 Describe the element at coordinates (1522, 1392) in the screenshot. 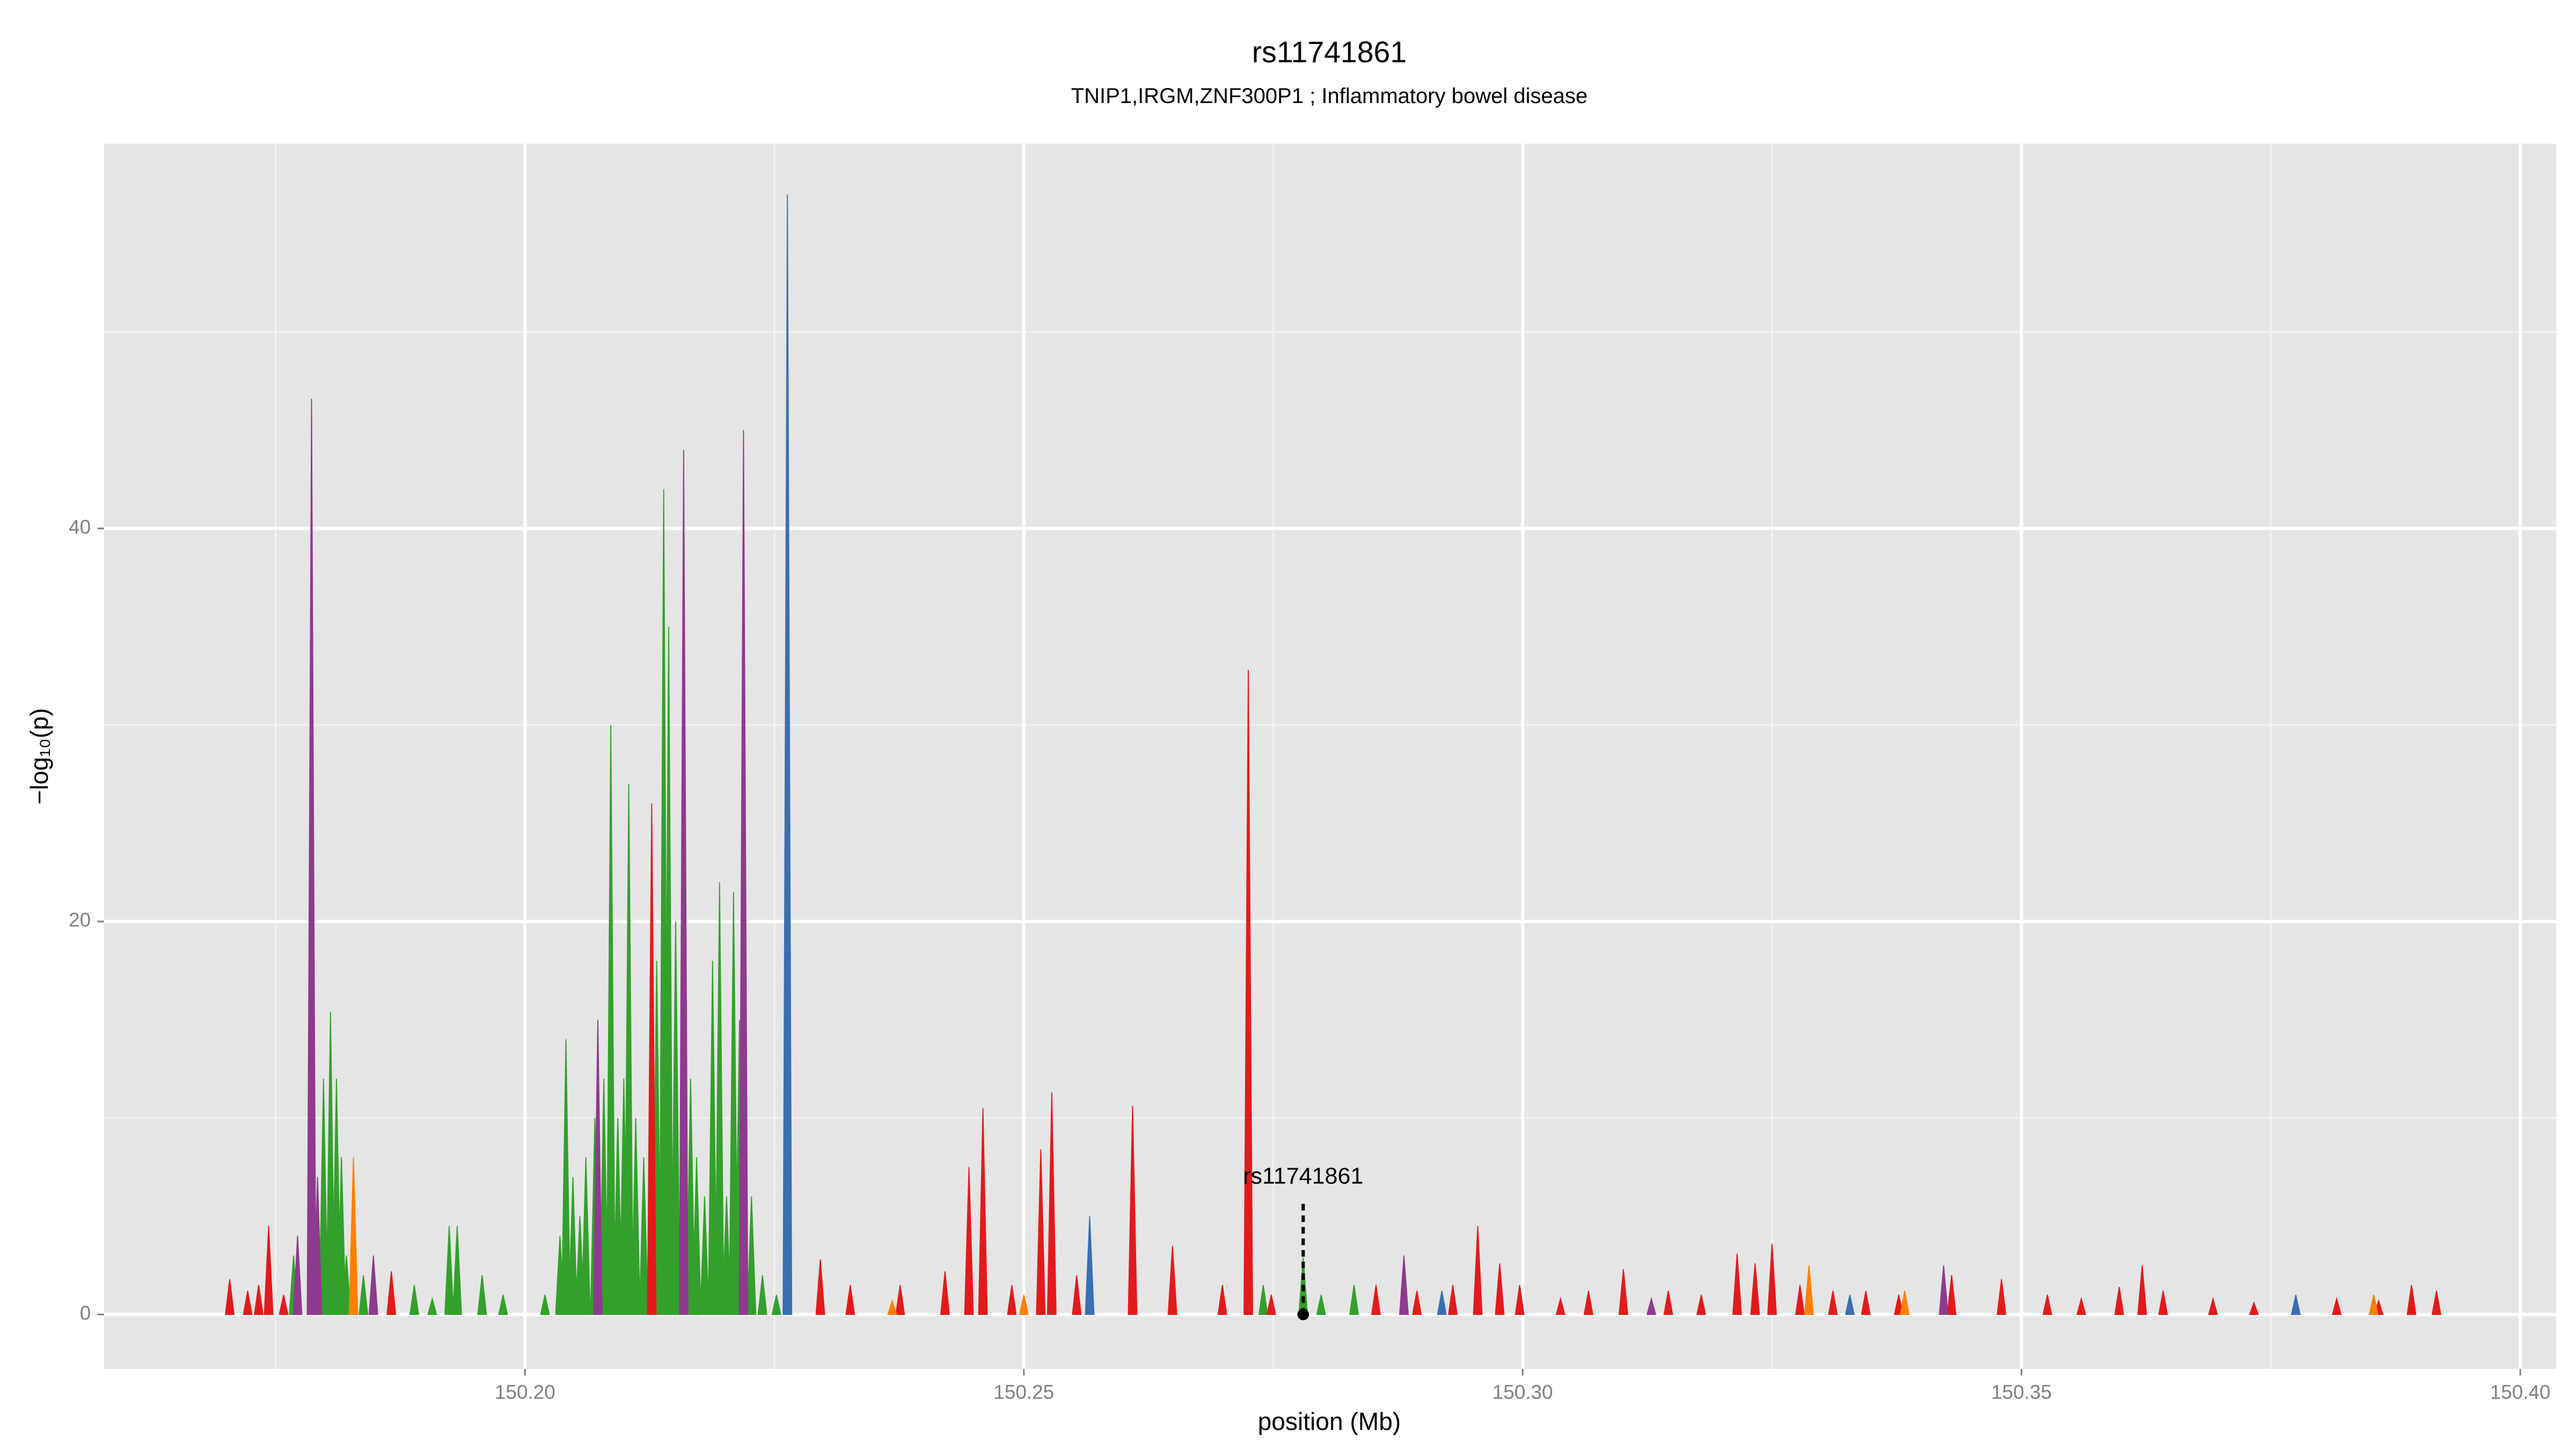

I see `x-tick-label: 150.30` at that location.